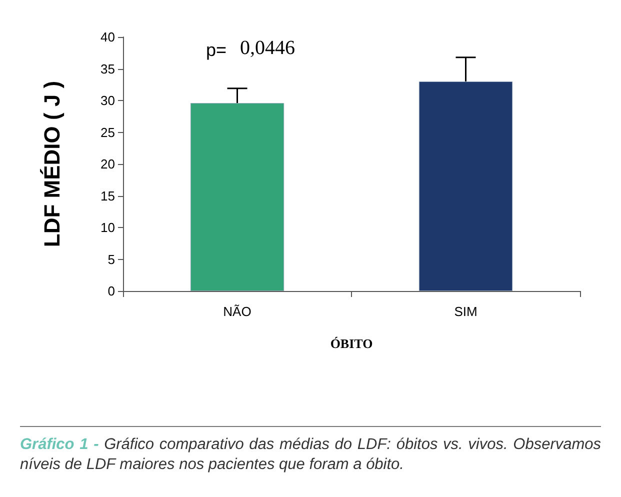  Describe the element at coordinates (466, 311) in the screenshot. I see `x-tick-label: SIM` at that location.